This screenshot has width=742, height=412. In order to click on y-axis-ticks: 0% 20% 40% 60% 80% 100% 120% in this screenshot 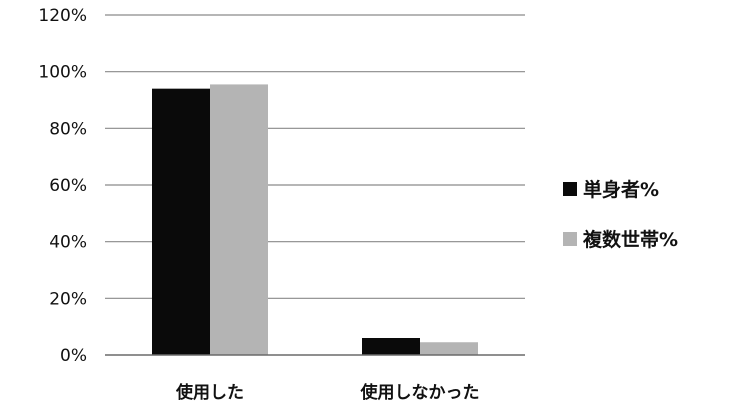, I will do `click(62, 186)`.